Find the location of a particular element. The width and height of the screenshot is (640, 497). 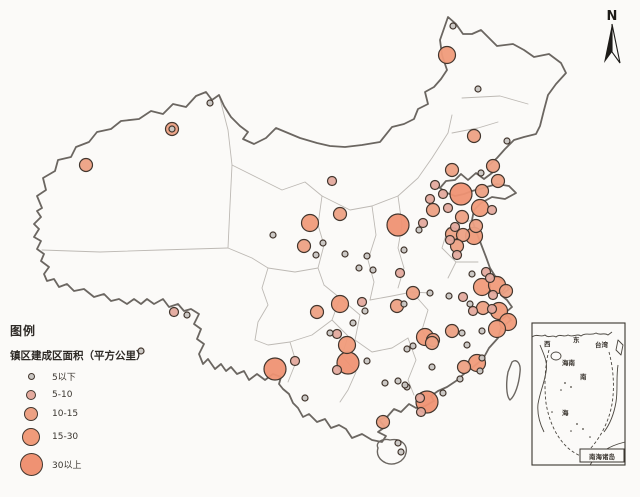

legend-swatch-under5 is located at coordinates (31, 376).